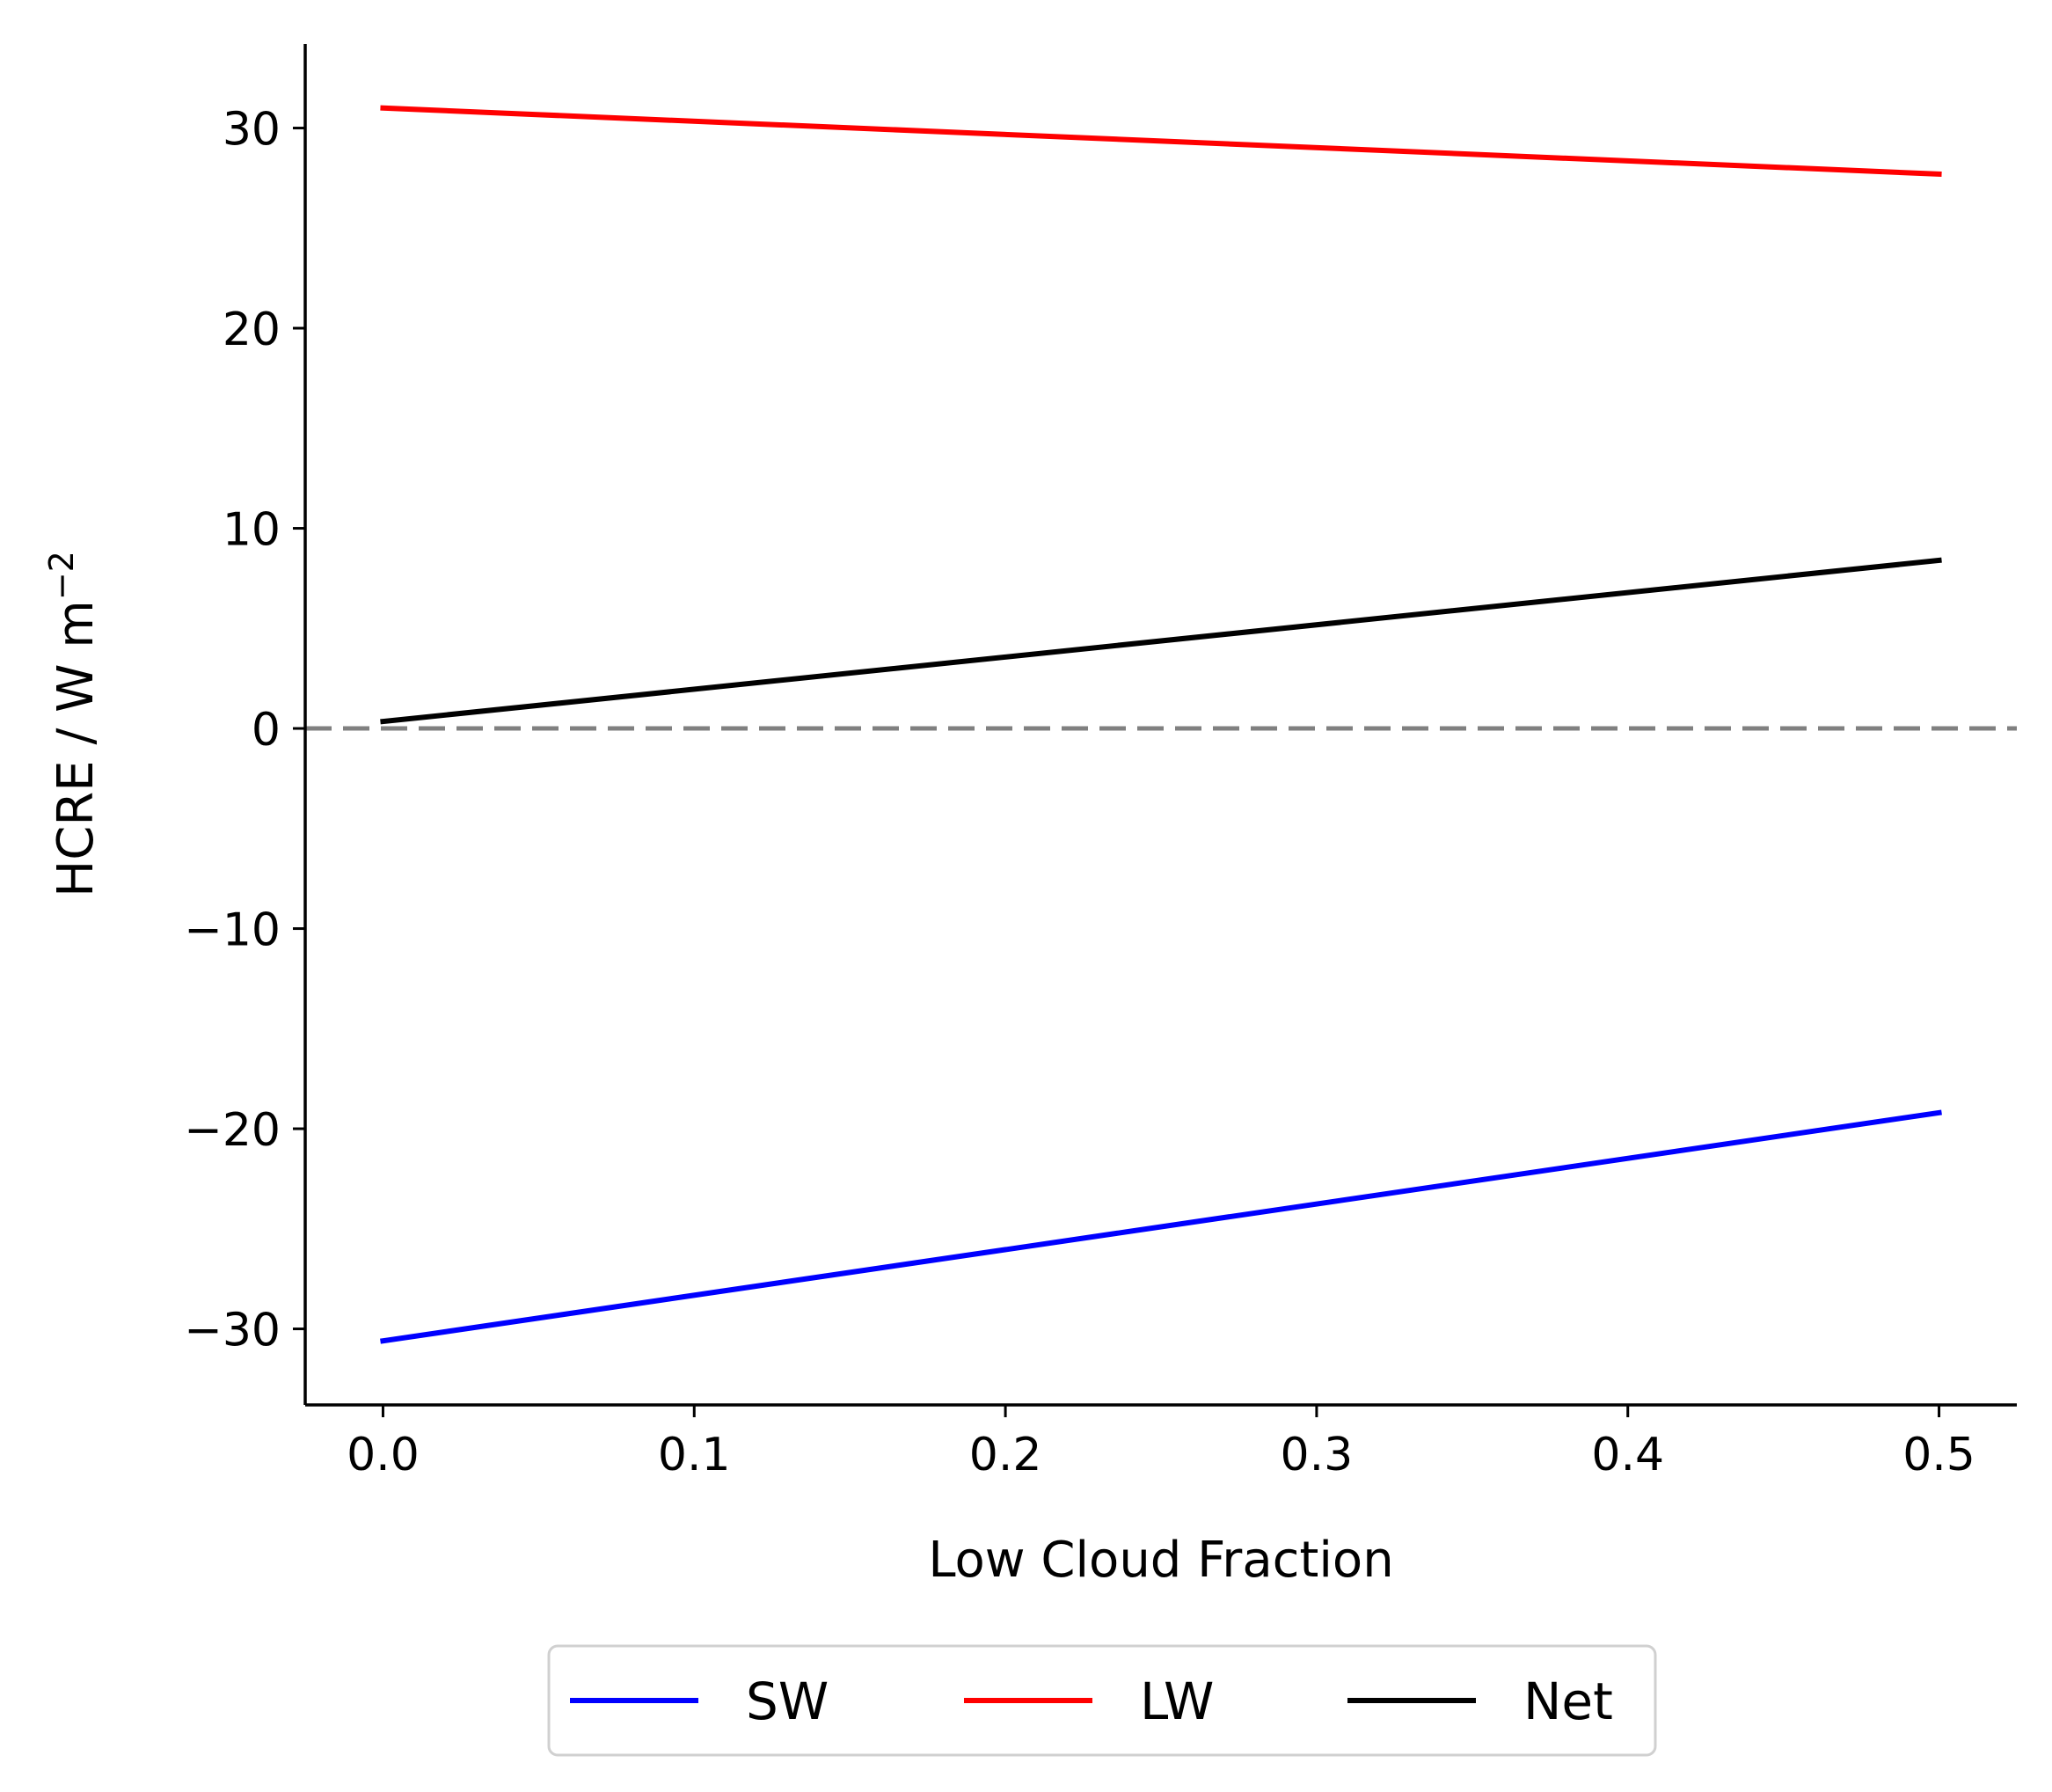  Describe the element at coordinates (694, 1455) in the screenshot. I see `x-tick-label: 0.1` at that location.